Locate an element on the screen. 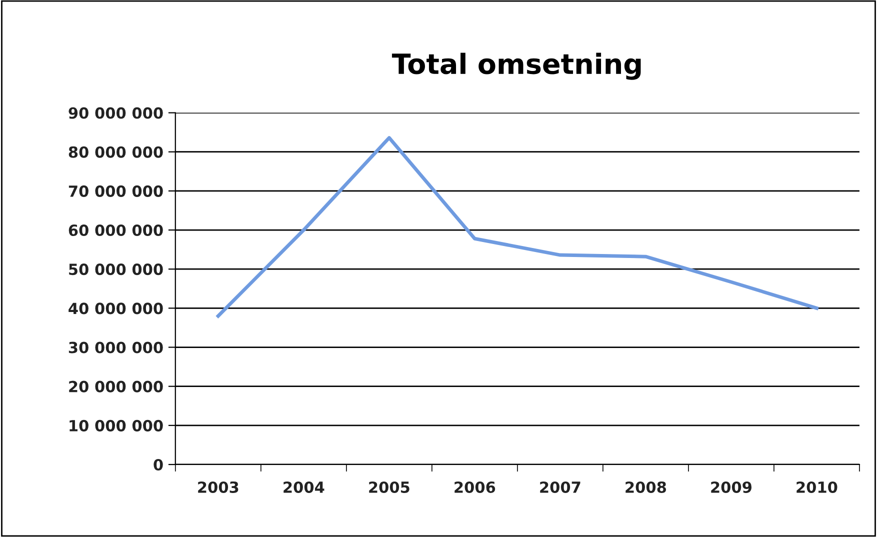 The image size is (877, 537). x-tick-label: 2003 is located at coordinates (218, 487).